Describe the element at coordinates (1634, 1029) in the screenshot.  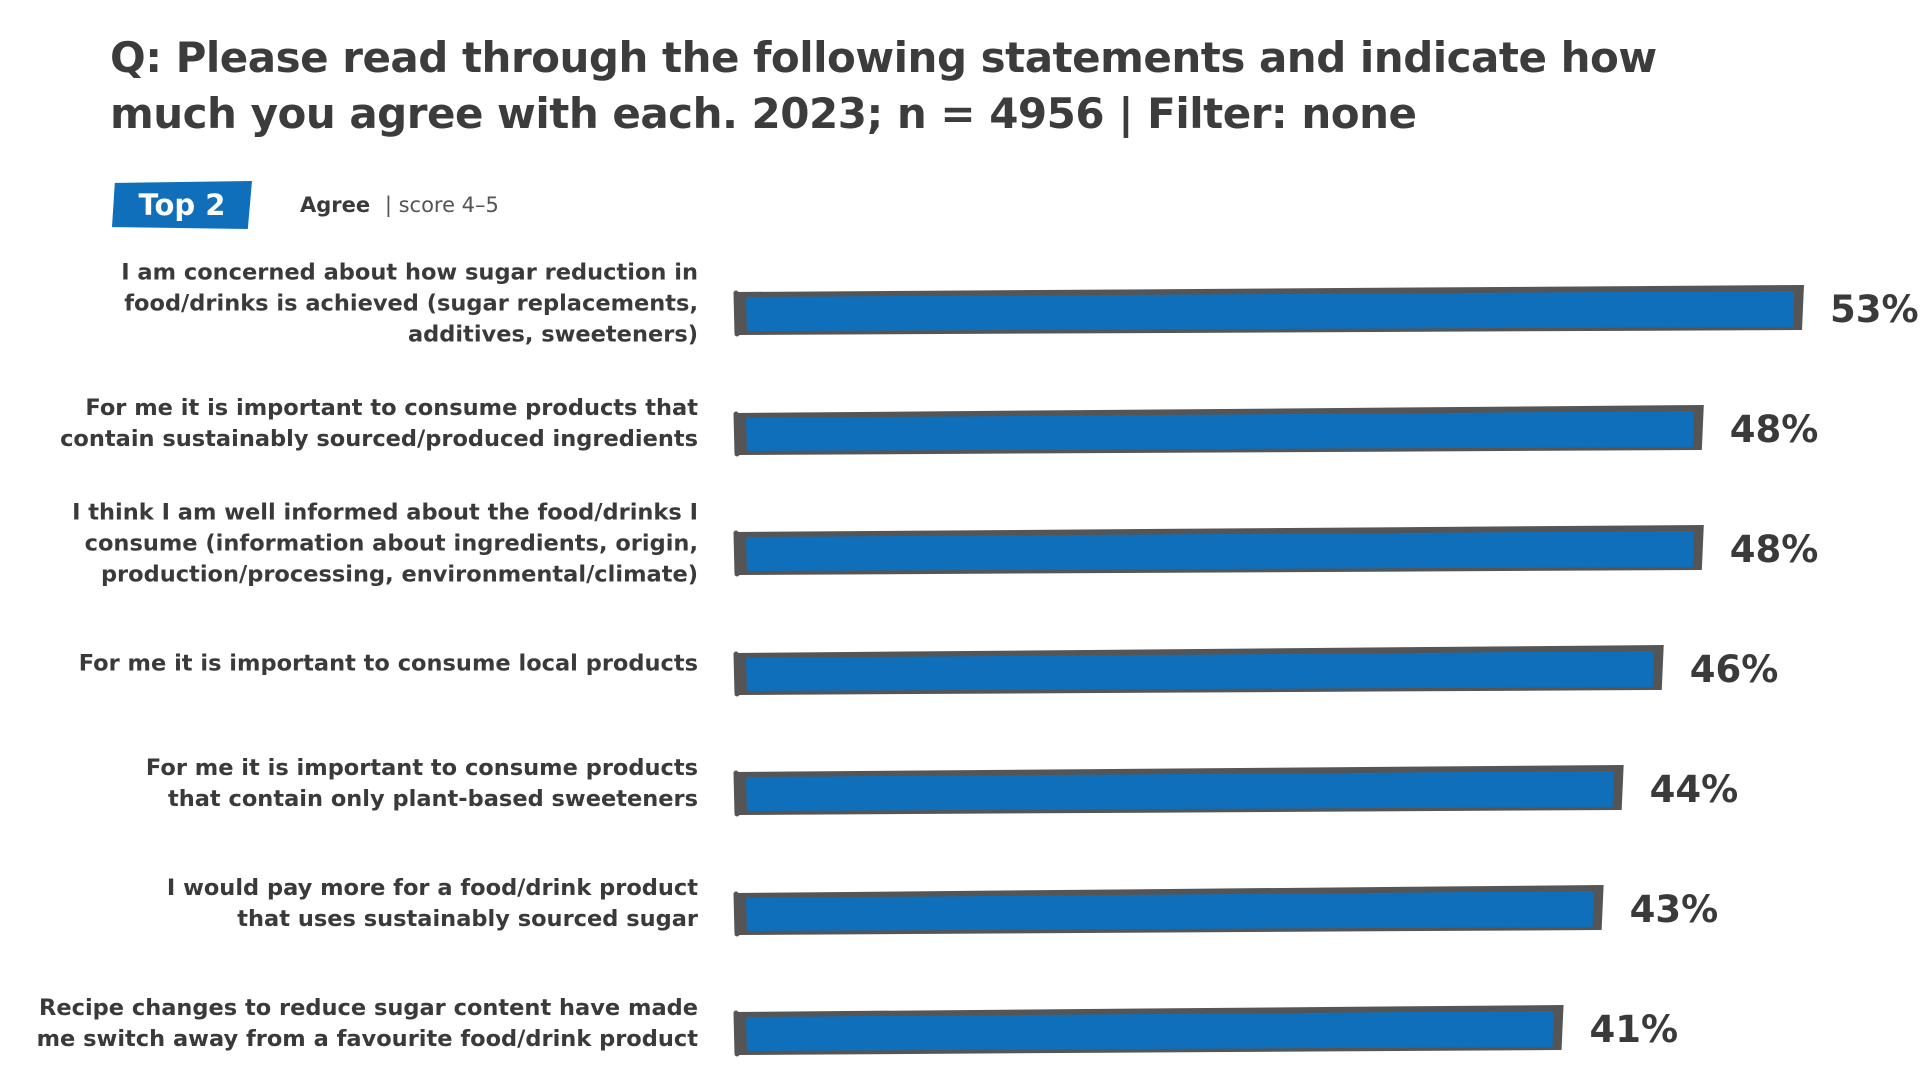
I see `value-label-7: 41%` at that location.